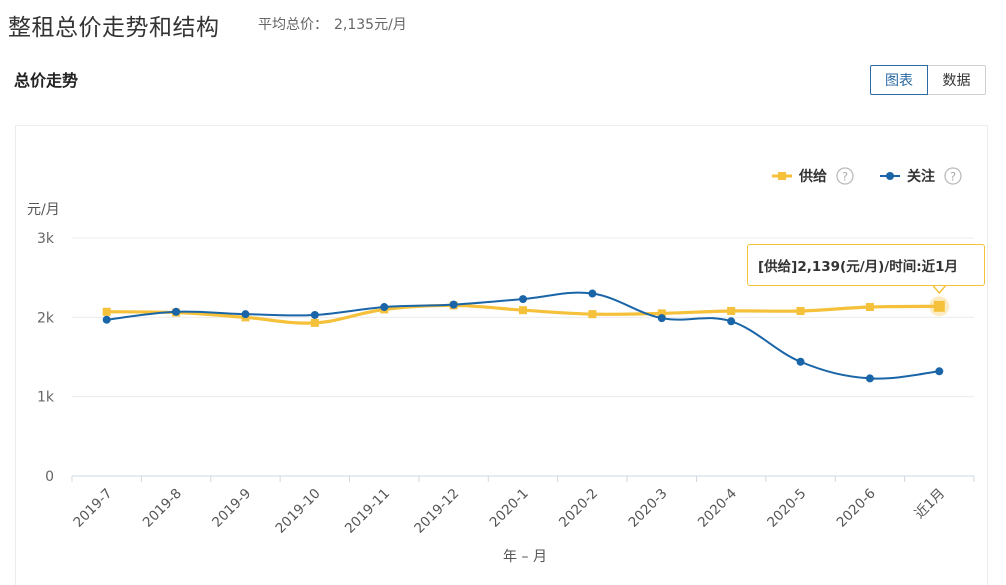 The height and width of the screenshot is (585, 1006). What do you see at coordinates (43, 210) in the screenshot?
I see `y-axis-label: 元/月` at bounding box center [43, 210].